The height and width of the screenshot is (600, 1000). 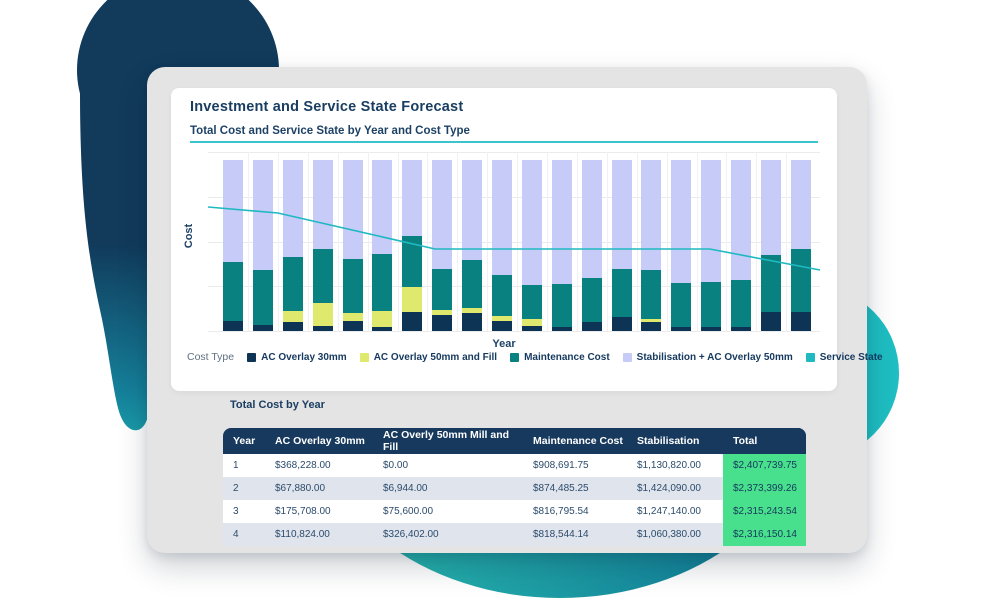 I want to click on legend-item: AC Overlay 50mm and Fill, so click(x=428, y=357).